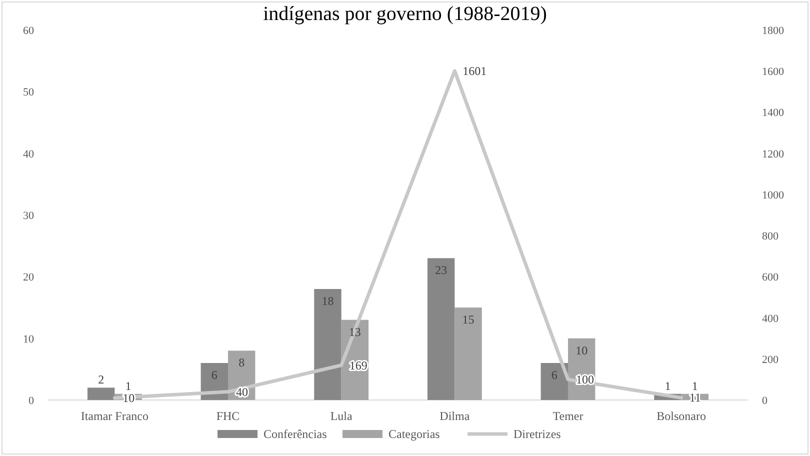  What do you see at coordinates (28, 278) in the screenshot?
I see `y-tick-label: 20` at bounding box center [28, 278].